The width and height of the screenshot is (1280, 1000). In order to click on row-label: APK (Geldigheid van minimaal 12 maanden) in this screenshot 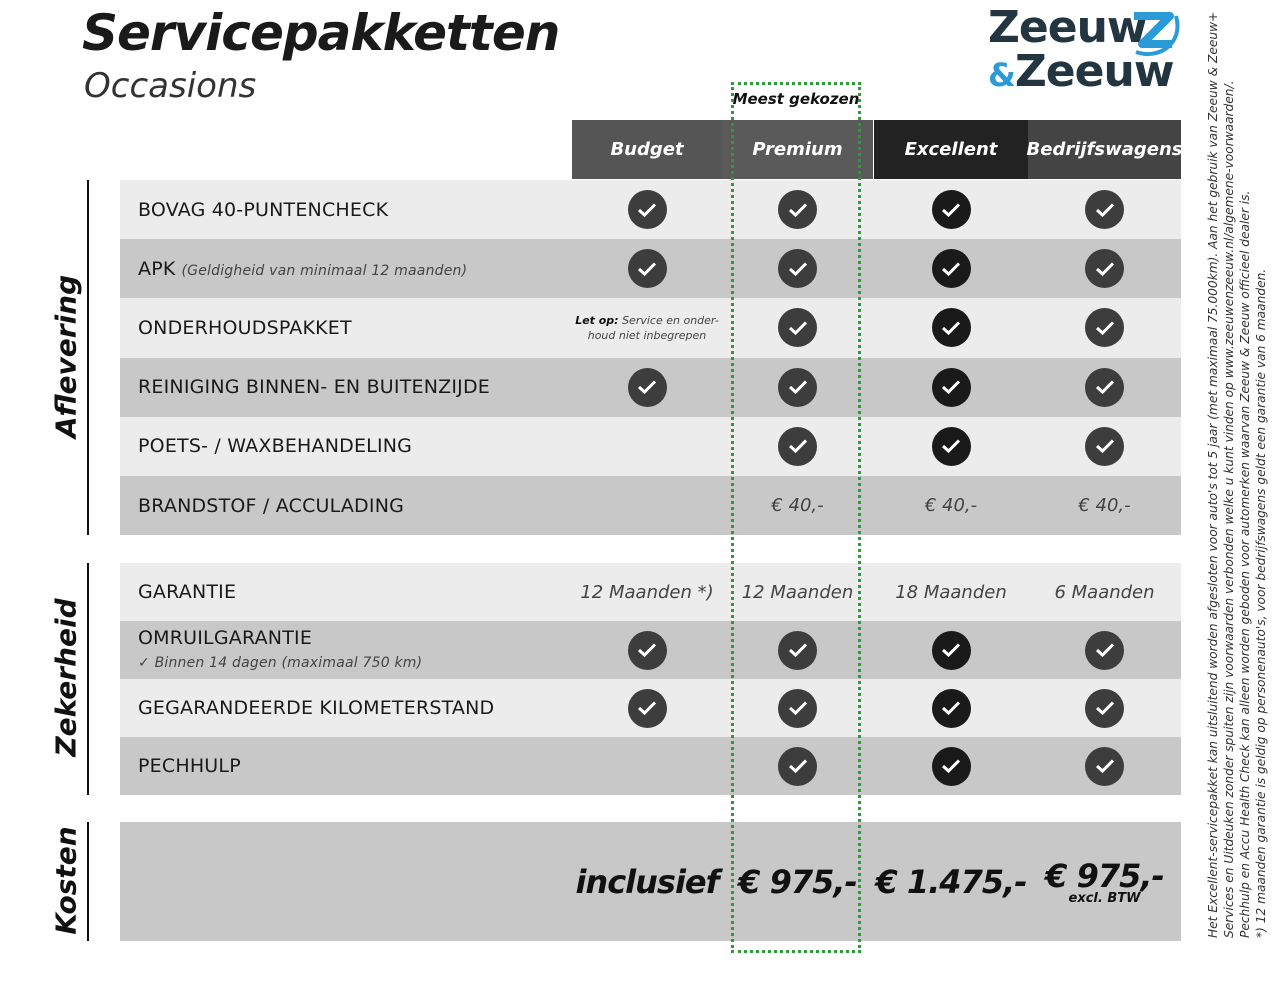, I will do `click(302, 269)`.